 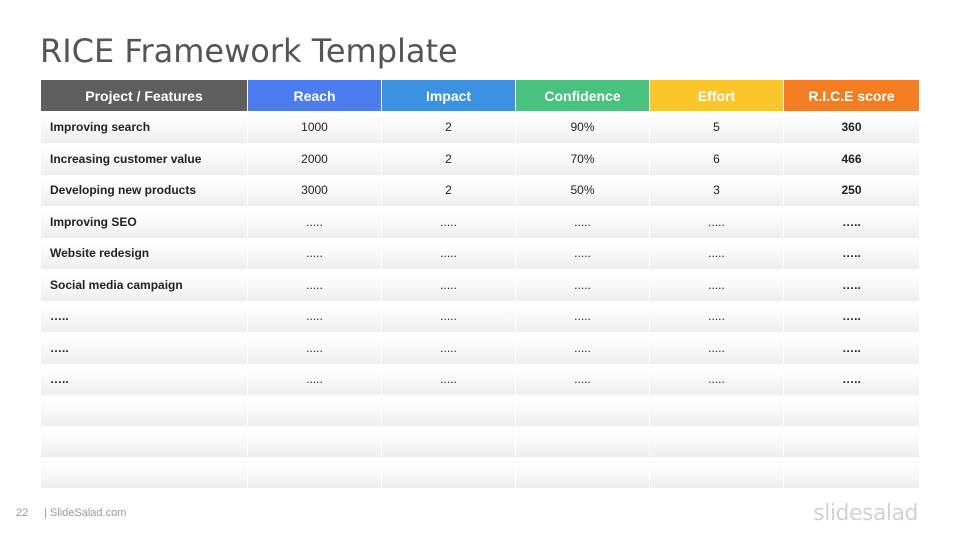 I want to click on cell-feature: Improving search, so click(x=144, y=127).